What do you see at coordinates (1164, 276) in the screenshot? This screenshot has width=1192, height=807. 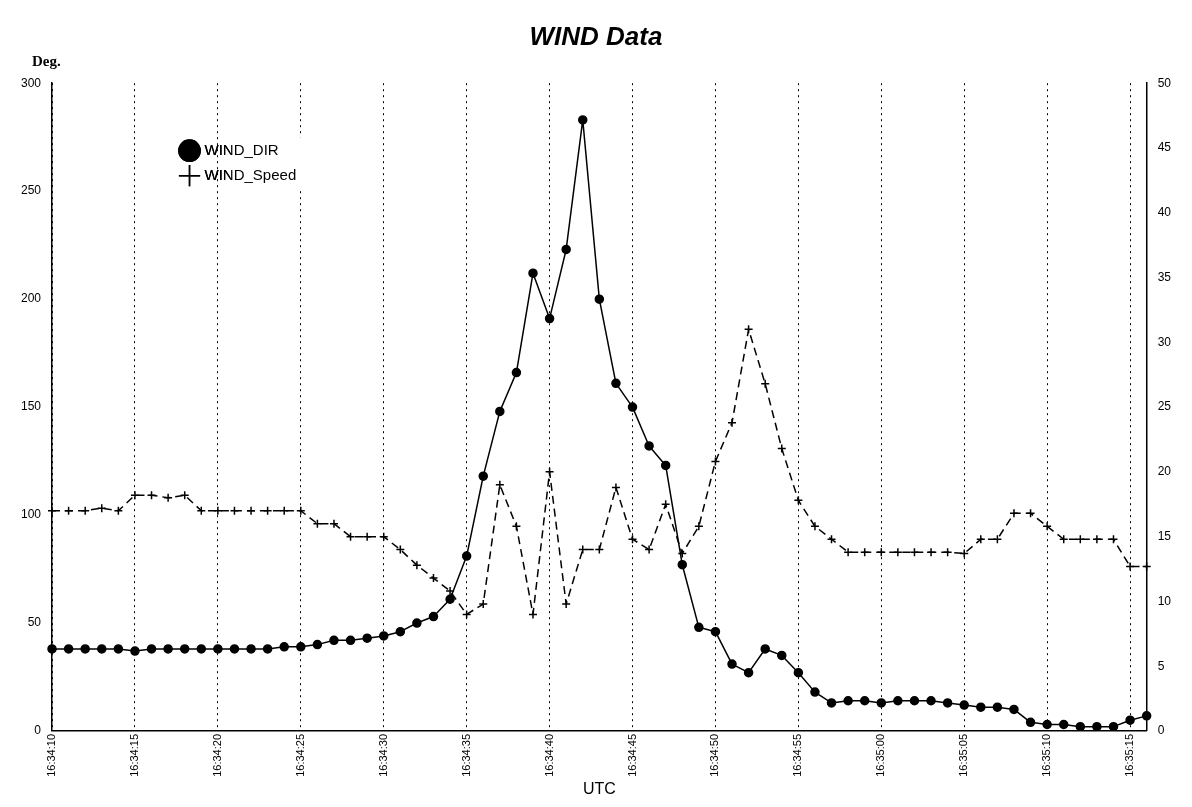 I see `y2-tick-label: 35` at bounding box center [1164, 276].